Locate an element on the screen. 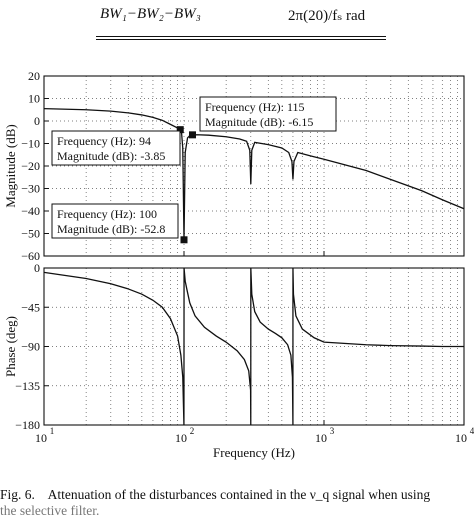 The height and width of the screenshot is (519, 474). table-cell-bw: BW₁−BW₂−BW₃ is located at coordinates (150, 14).